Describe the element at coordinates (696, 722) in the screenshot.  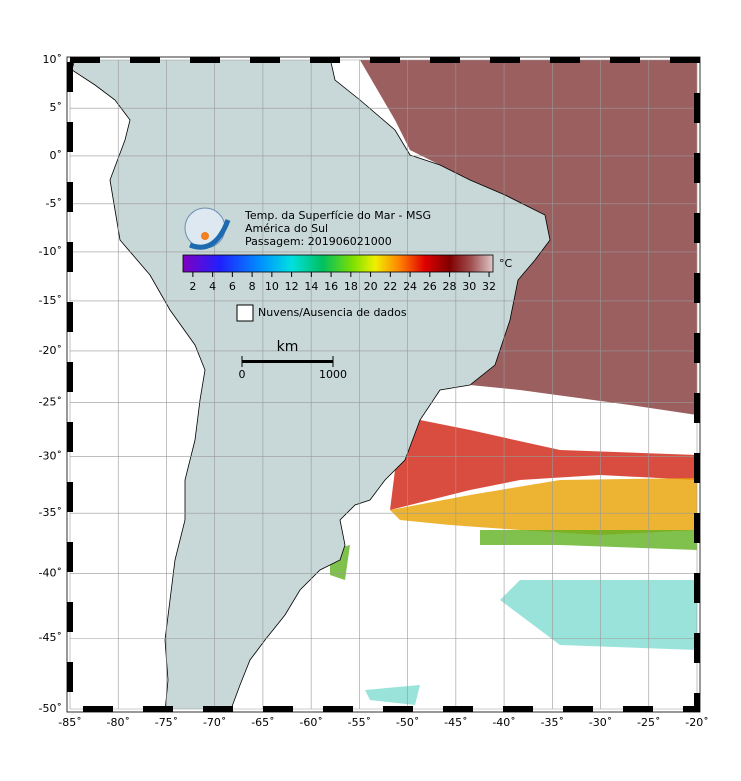
I see `lon-tick-label: -20˚` at that location.